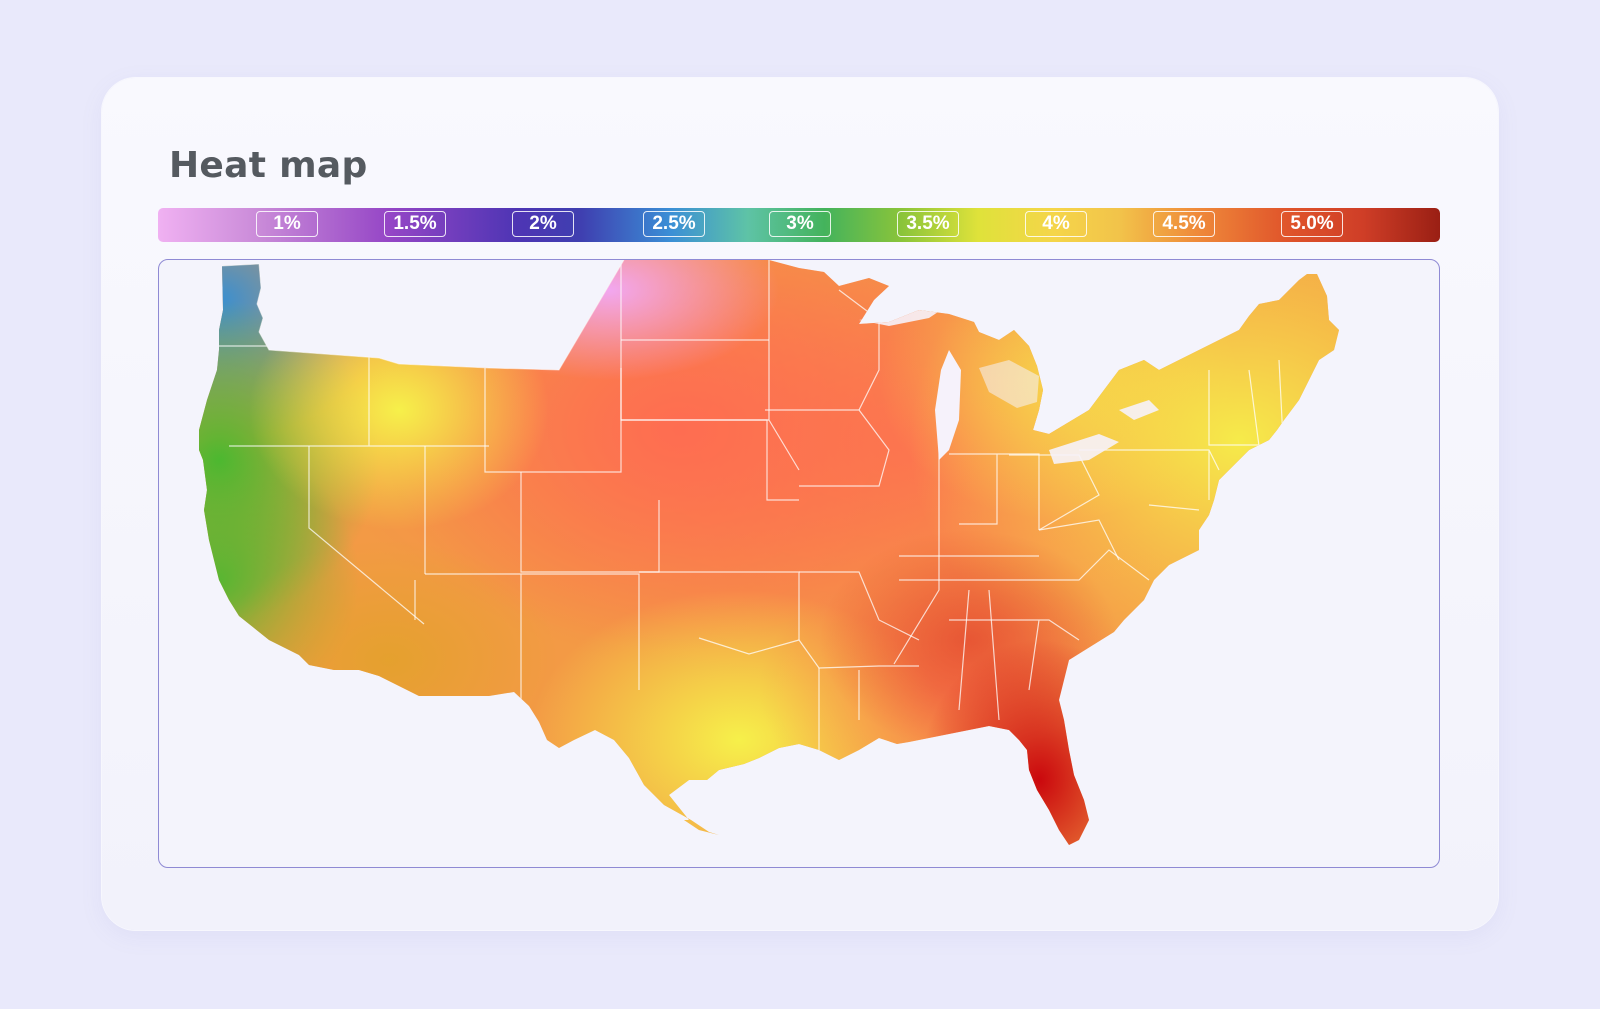  What do you see at coordinates (1009, 386) in the screenshot?
I see `great-lakes` at bounding box center [1009, 386].